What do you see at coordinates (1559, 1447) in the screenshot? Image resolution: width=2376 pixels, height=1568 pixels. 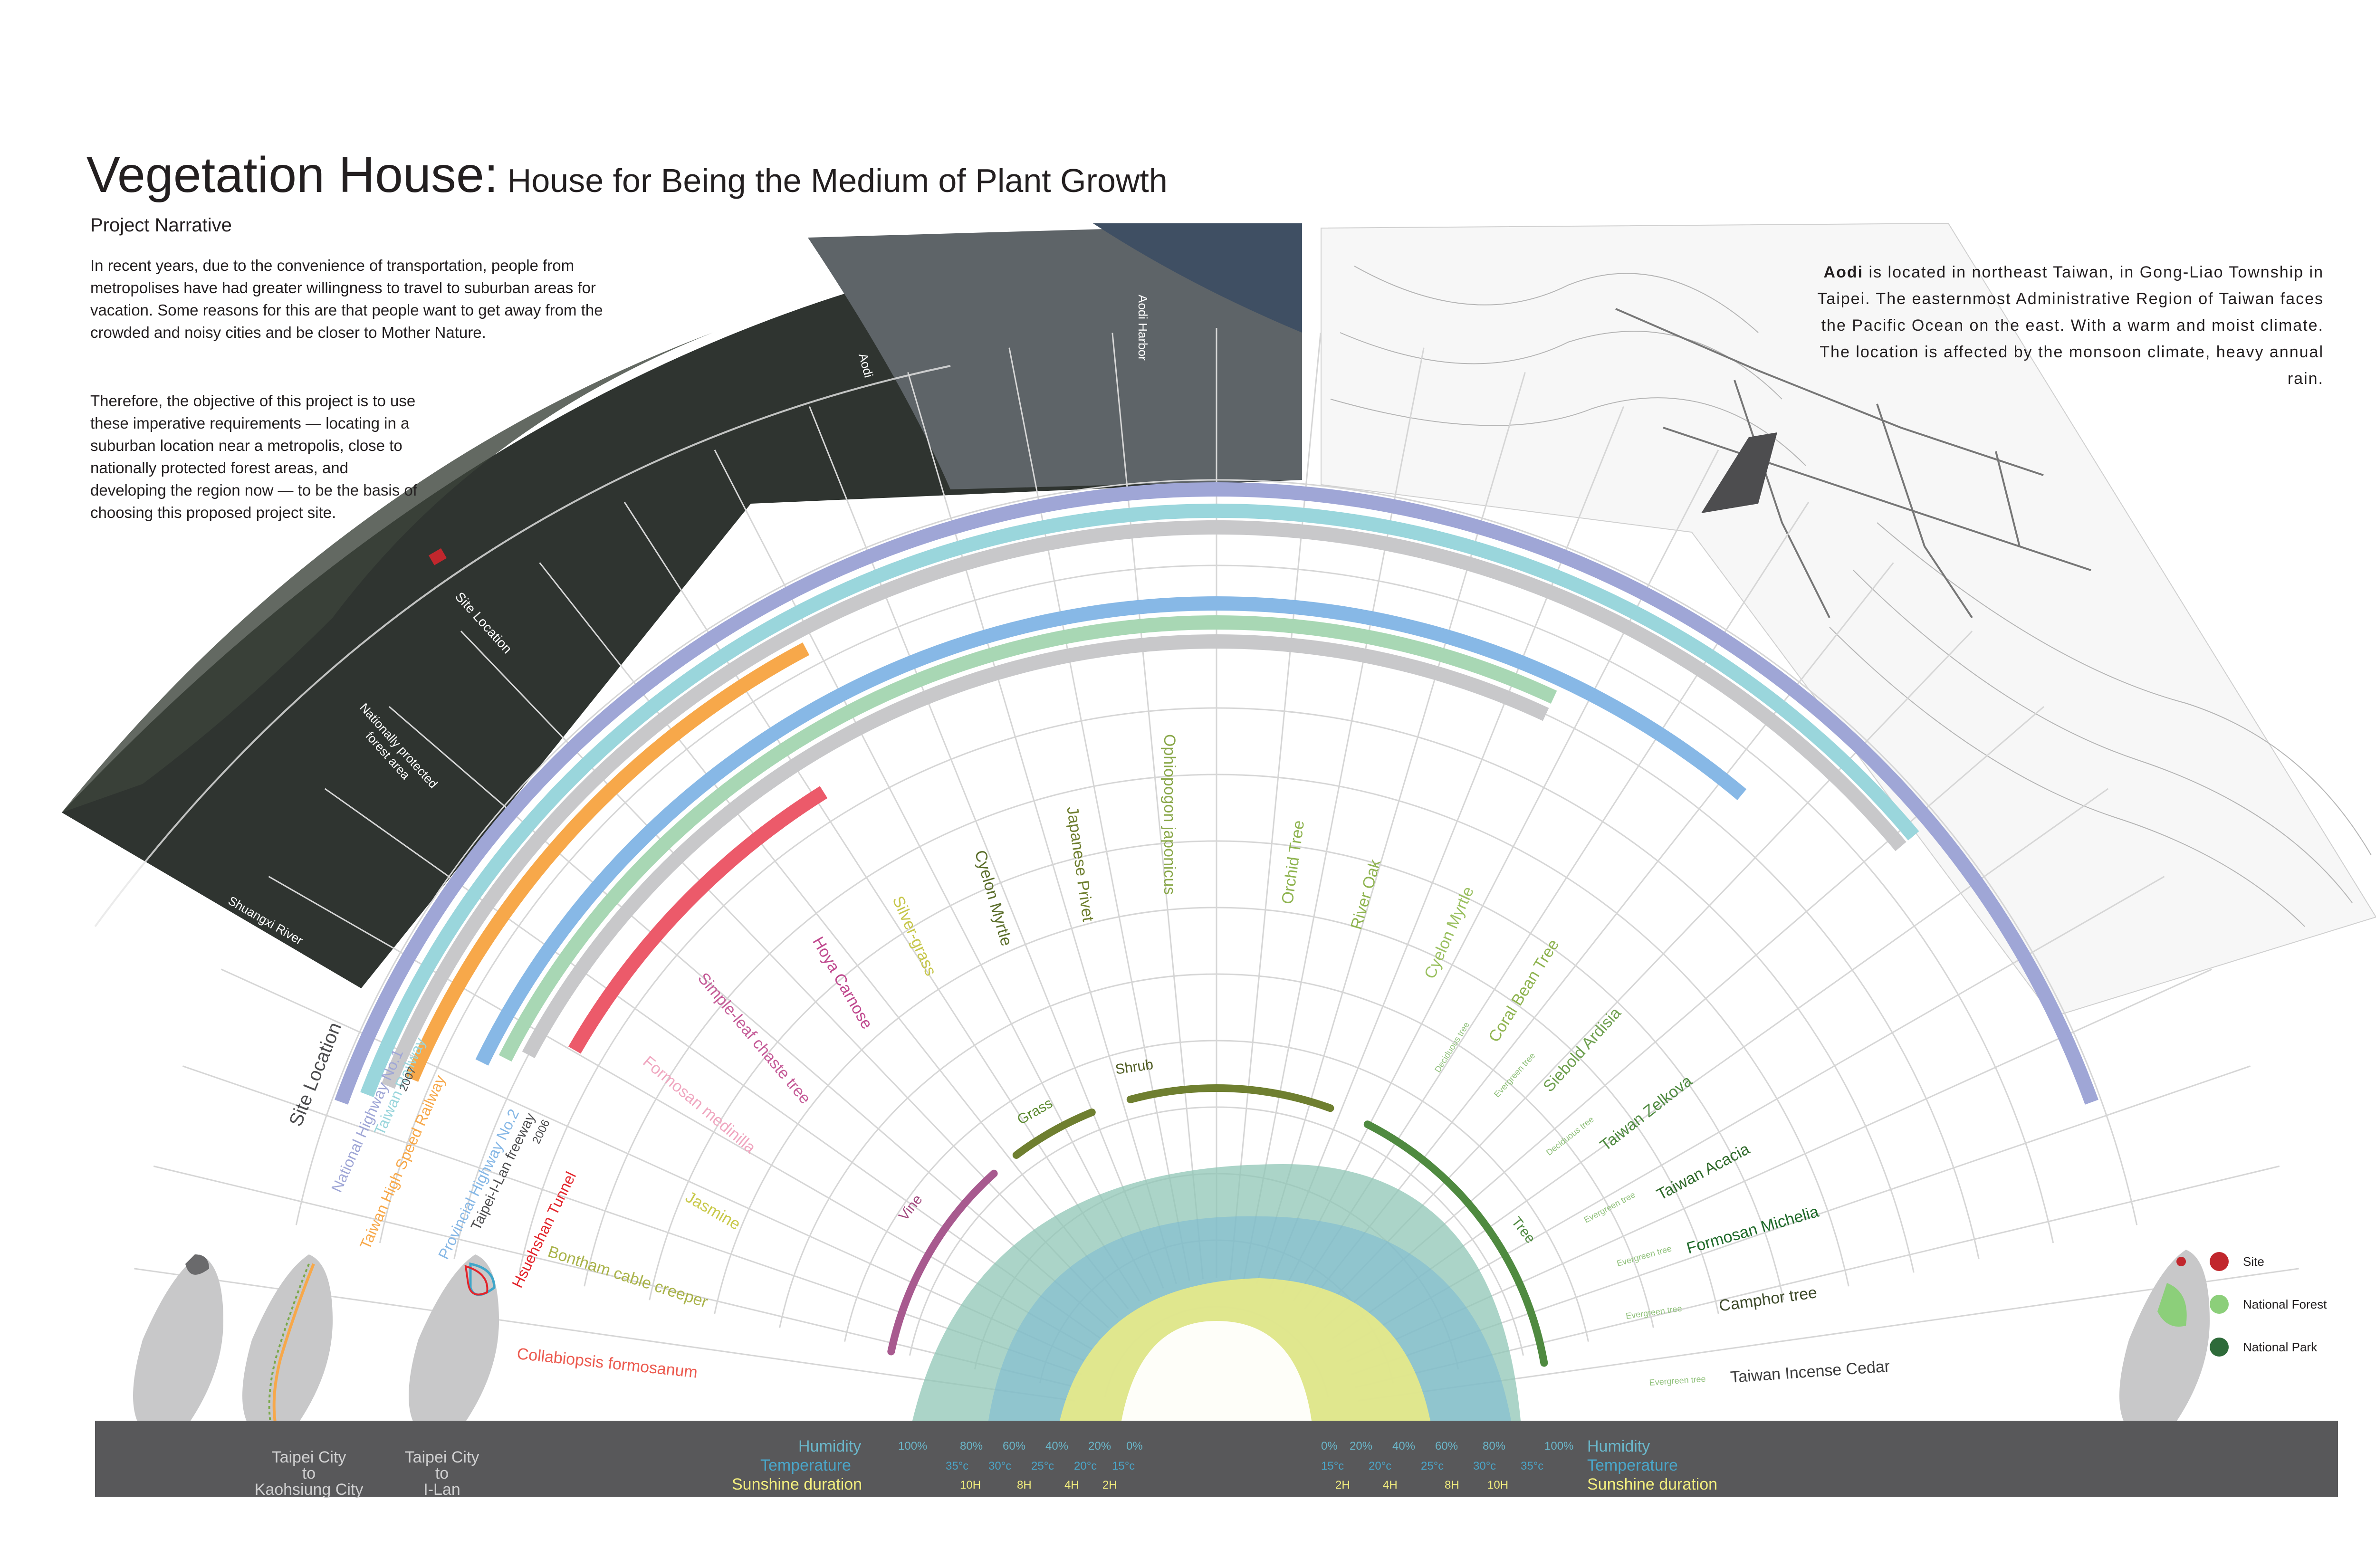 I see `humidity-right-tick-5: 100%` at bounding box center [1559, 1447].